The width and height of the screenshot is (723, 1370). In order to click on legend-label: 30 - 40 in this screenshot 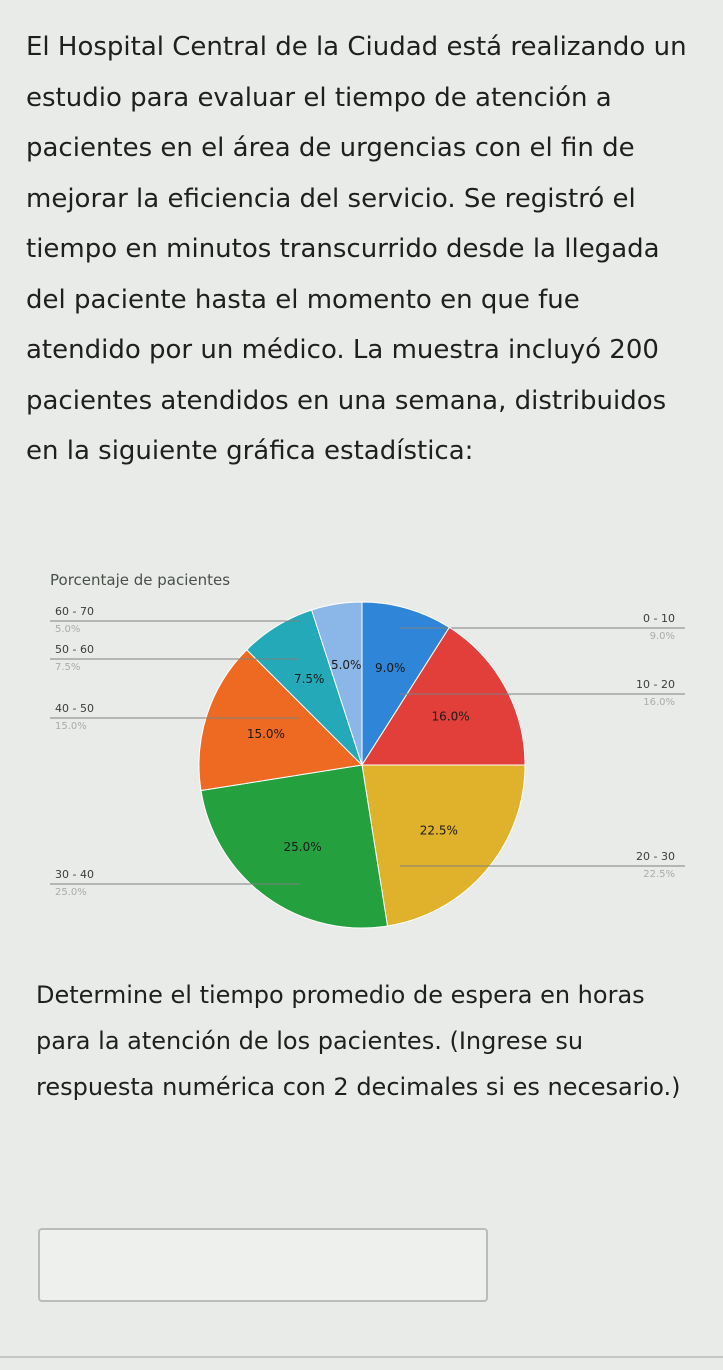, I will do `click(74, 874)`.